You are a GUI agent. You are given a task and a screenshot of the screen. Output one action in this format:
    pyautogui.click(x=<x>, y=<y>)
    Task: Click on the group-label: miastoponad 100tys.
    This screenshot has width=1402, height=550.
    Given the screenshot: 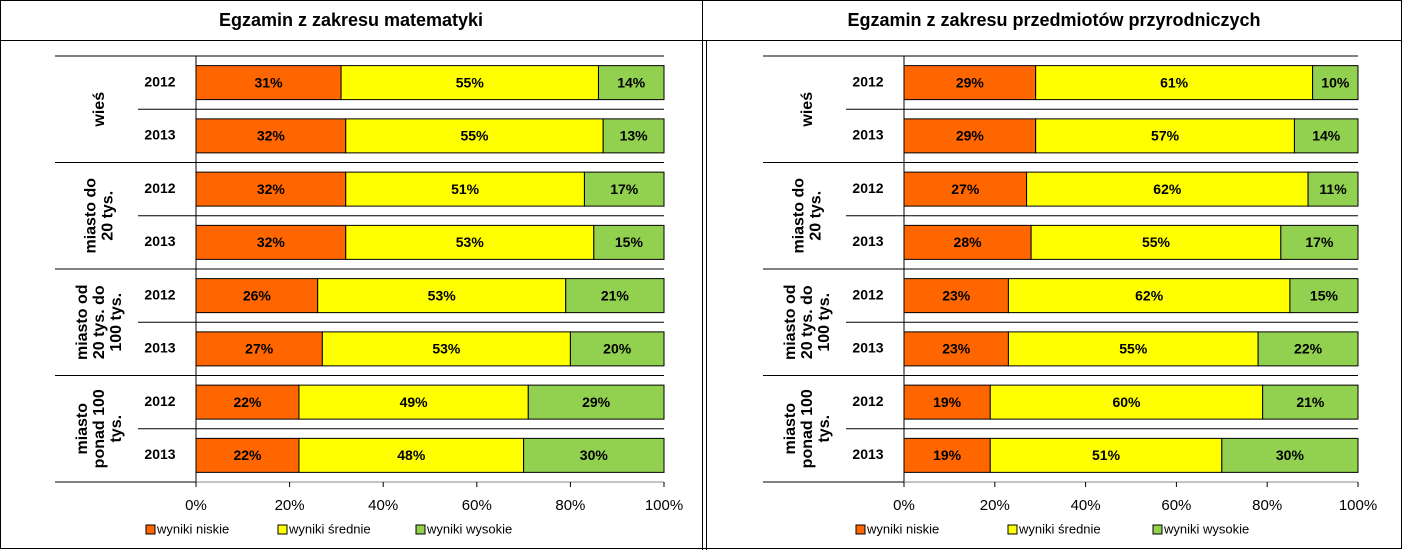 What is the action you would take?
    pyautogui.click(x=99, y=428)
    